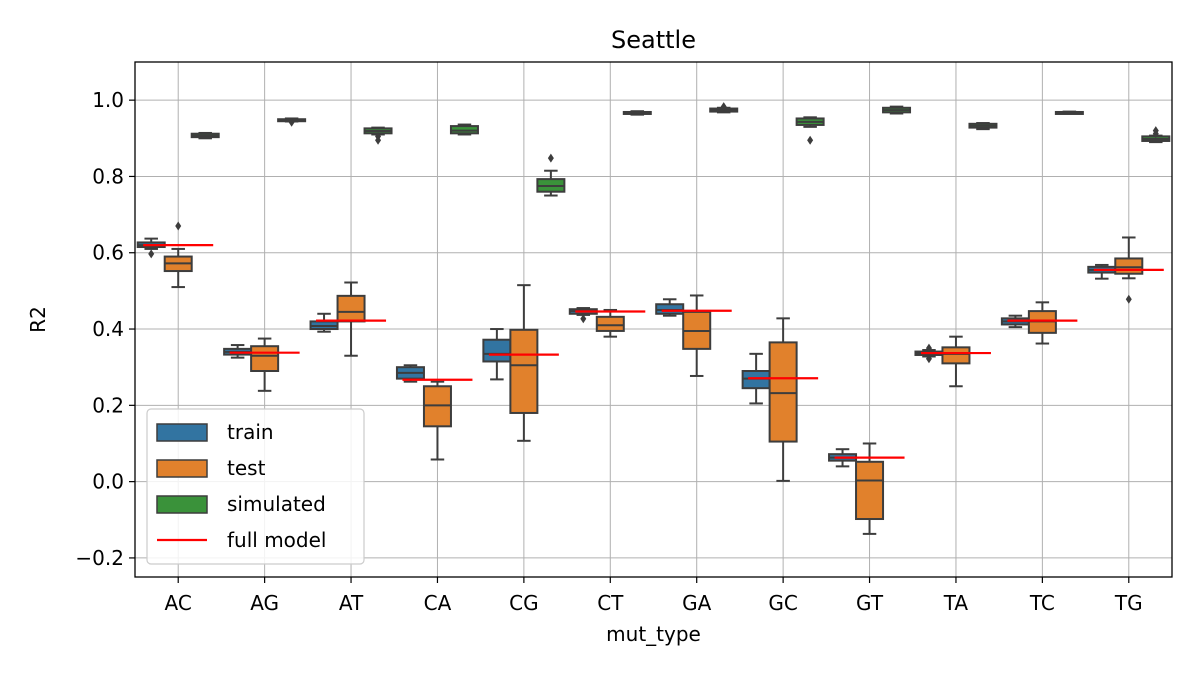 Image resolution: width=1200 pixels, height=675 pixels. What do you see at coordinates (696, 603) in the screenshot?
I see `x-tick-label: GA` at bounding box center [696, 603].